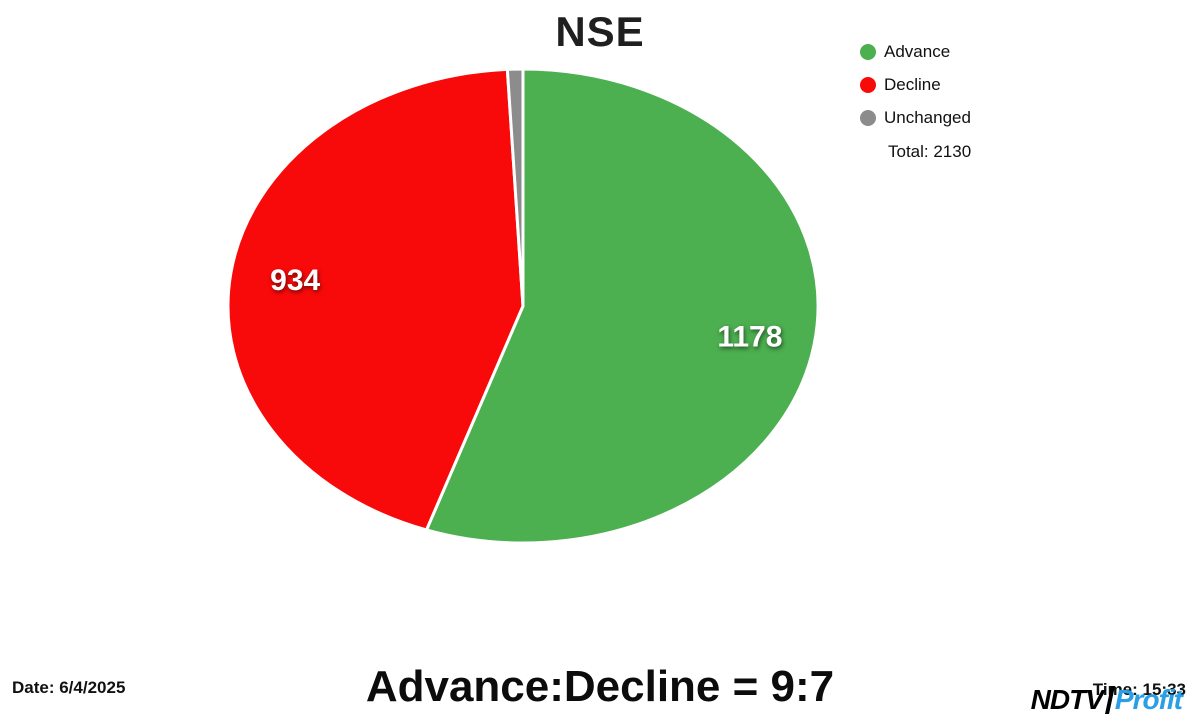 The width and height of the screenshot is (1200, 720). What do you see at coordinates (1148, 699) in the screenshot?
I see `logo-profit-text: Profit` at bounding box center [1148, 699].